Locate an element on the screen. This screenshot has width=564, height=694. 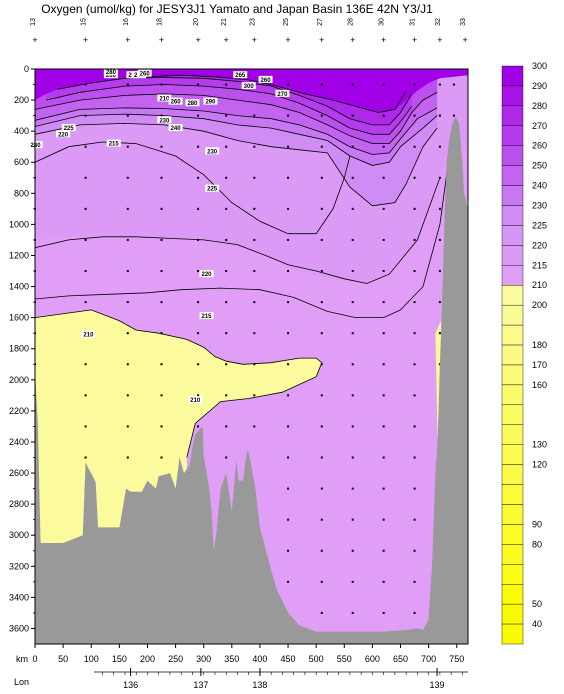
lon-tick-label: 138 is located at coordinates (259, 685).